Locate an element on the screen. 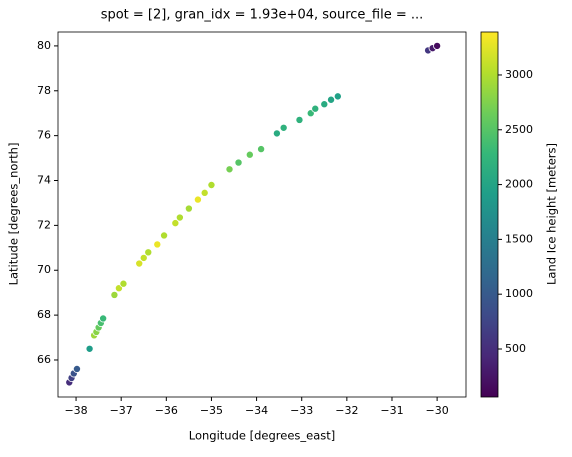 The width and height of the screenshot is (572, 457). colorbar-tick-label: 500 is located at coordinates (515, 348).